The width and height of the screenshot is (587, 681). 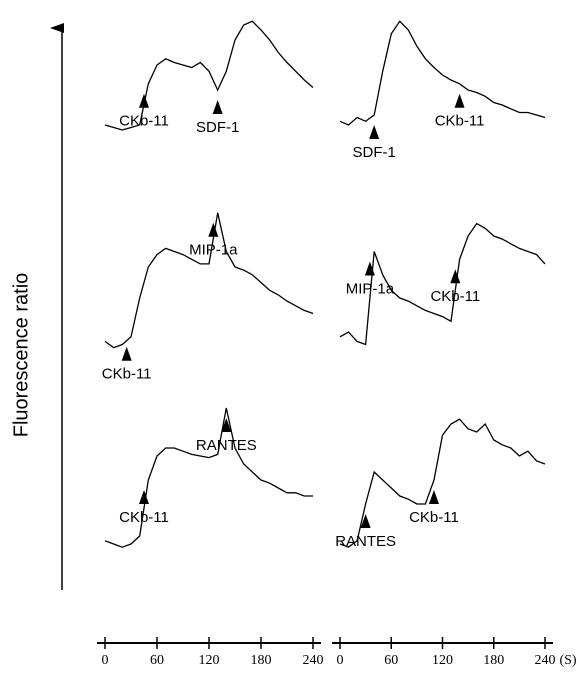 What do you see at coordinates (21, 355) in the screenshot?
I see `y-axis-label: Fluorescence ratio` at bounding box center [21, 355].